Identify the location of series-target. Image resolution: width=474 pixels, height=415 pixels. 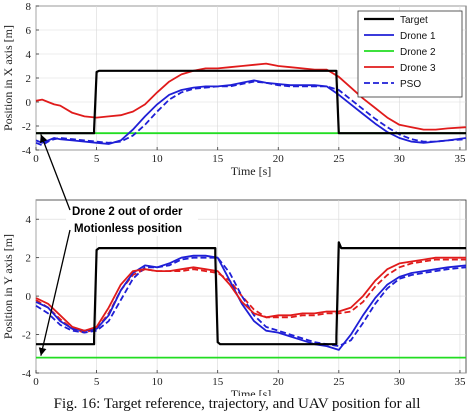
(251, 102).